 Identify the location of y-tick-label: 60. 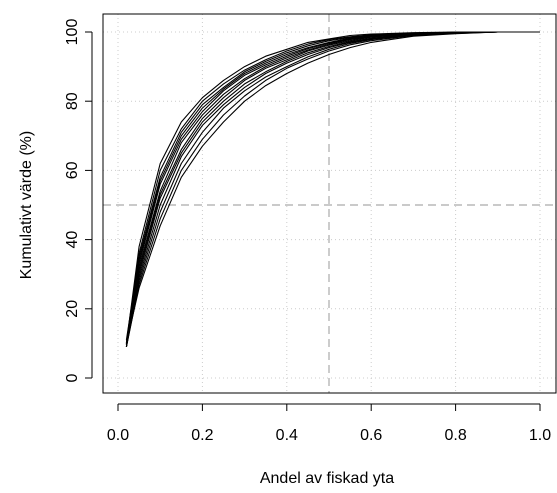
(72, 170).